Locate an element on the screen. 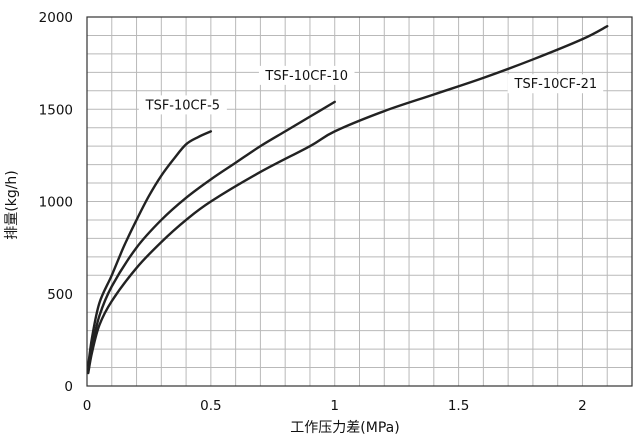  y-tick-label: 2000 is located at coordinates (56, 18).